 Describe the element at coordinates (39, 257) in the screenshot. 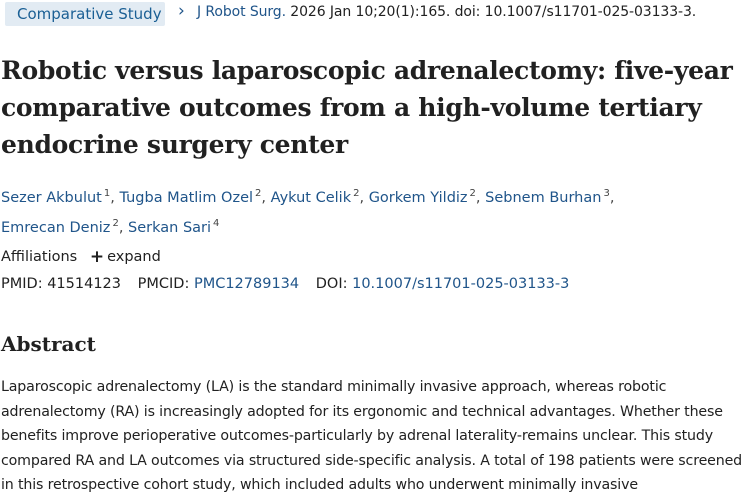

I see `affiliations-label: Affiliations` at that location.